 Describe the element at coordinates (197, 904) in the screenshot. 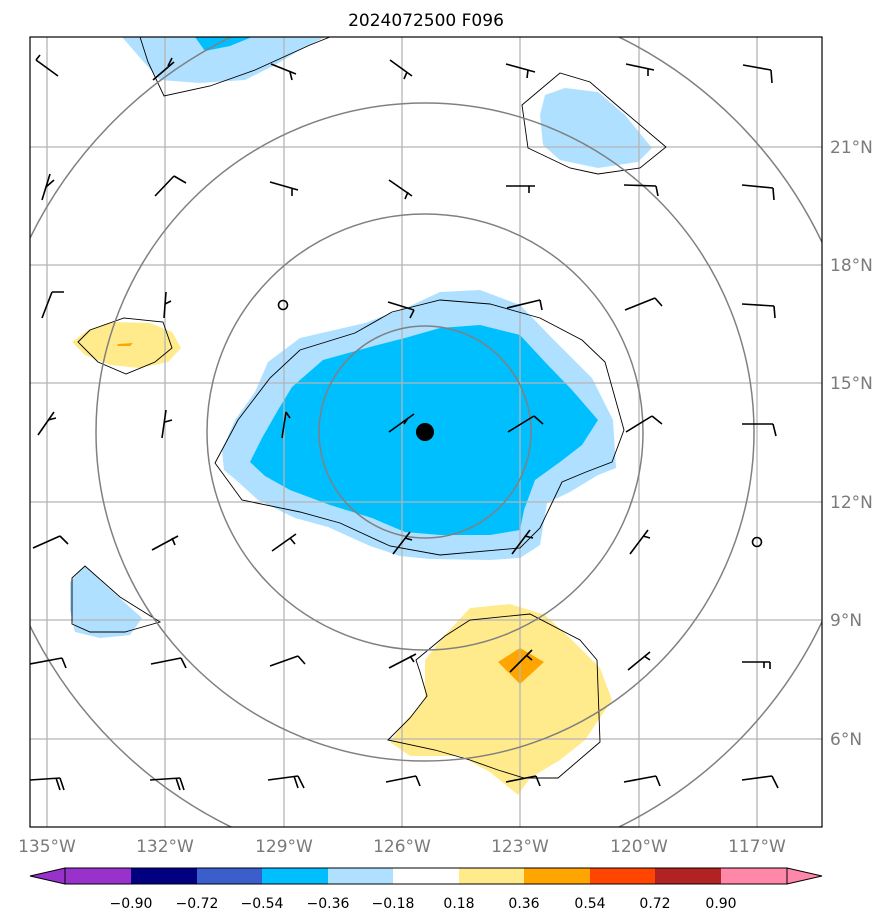

I see `colorbar-tick-label: −0.72` at that location.